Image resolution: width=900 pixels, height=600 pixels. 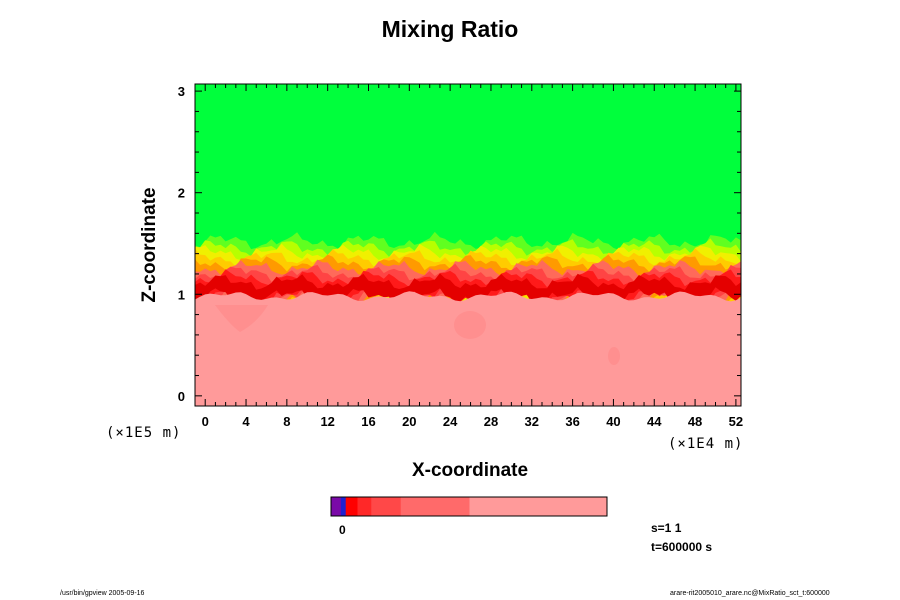 What do you see at coordinates (144, 433) in the screenshot?
I see `y-multiplier-label: (×1E5 m)` at bounding box center [144, 433].